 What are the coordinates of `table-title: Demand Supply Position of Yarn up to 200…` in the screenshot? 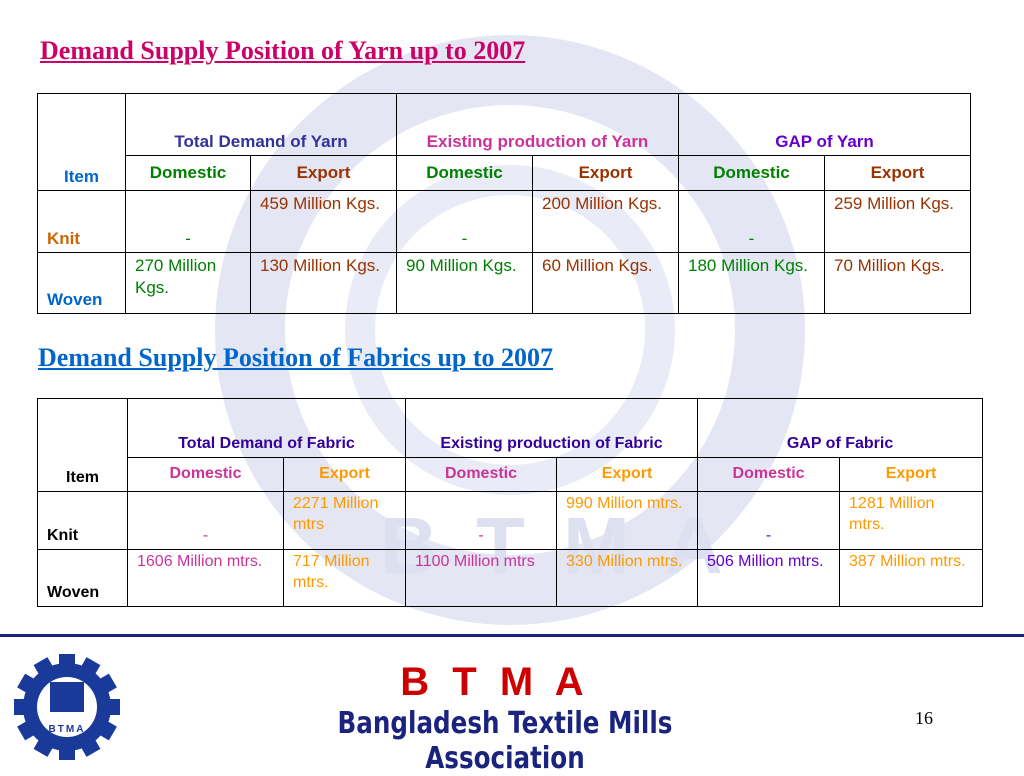 It's located at (283, 50).